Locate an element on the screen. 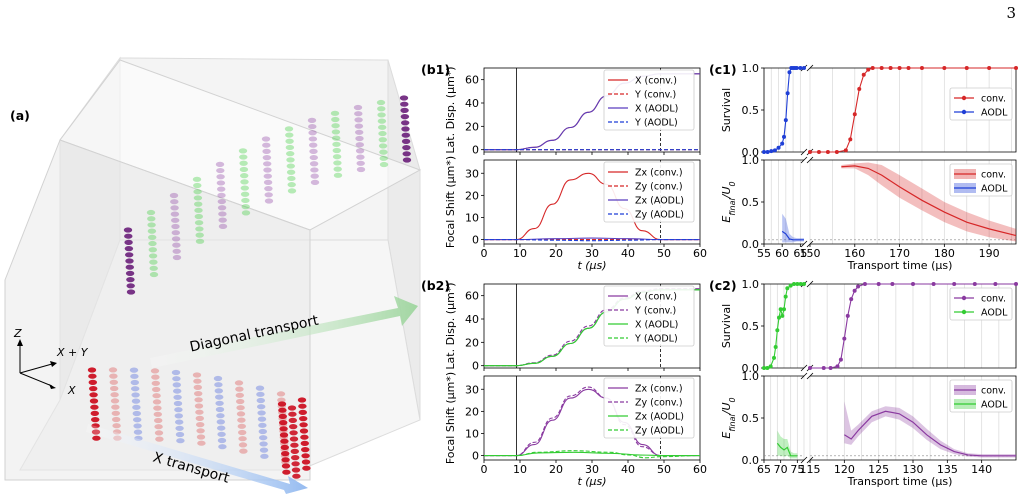  x-tick-label: 115 is located at coordinates (810, 469).